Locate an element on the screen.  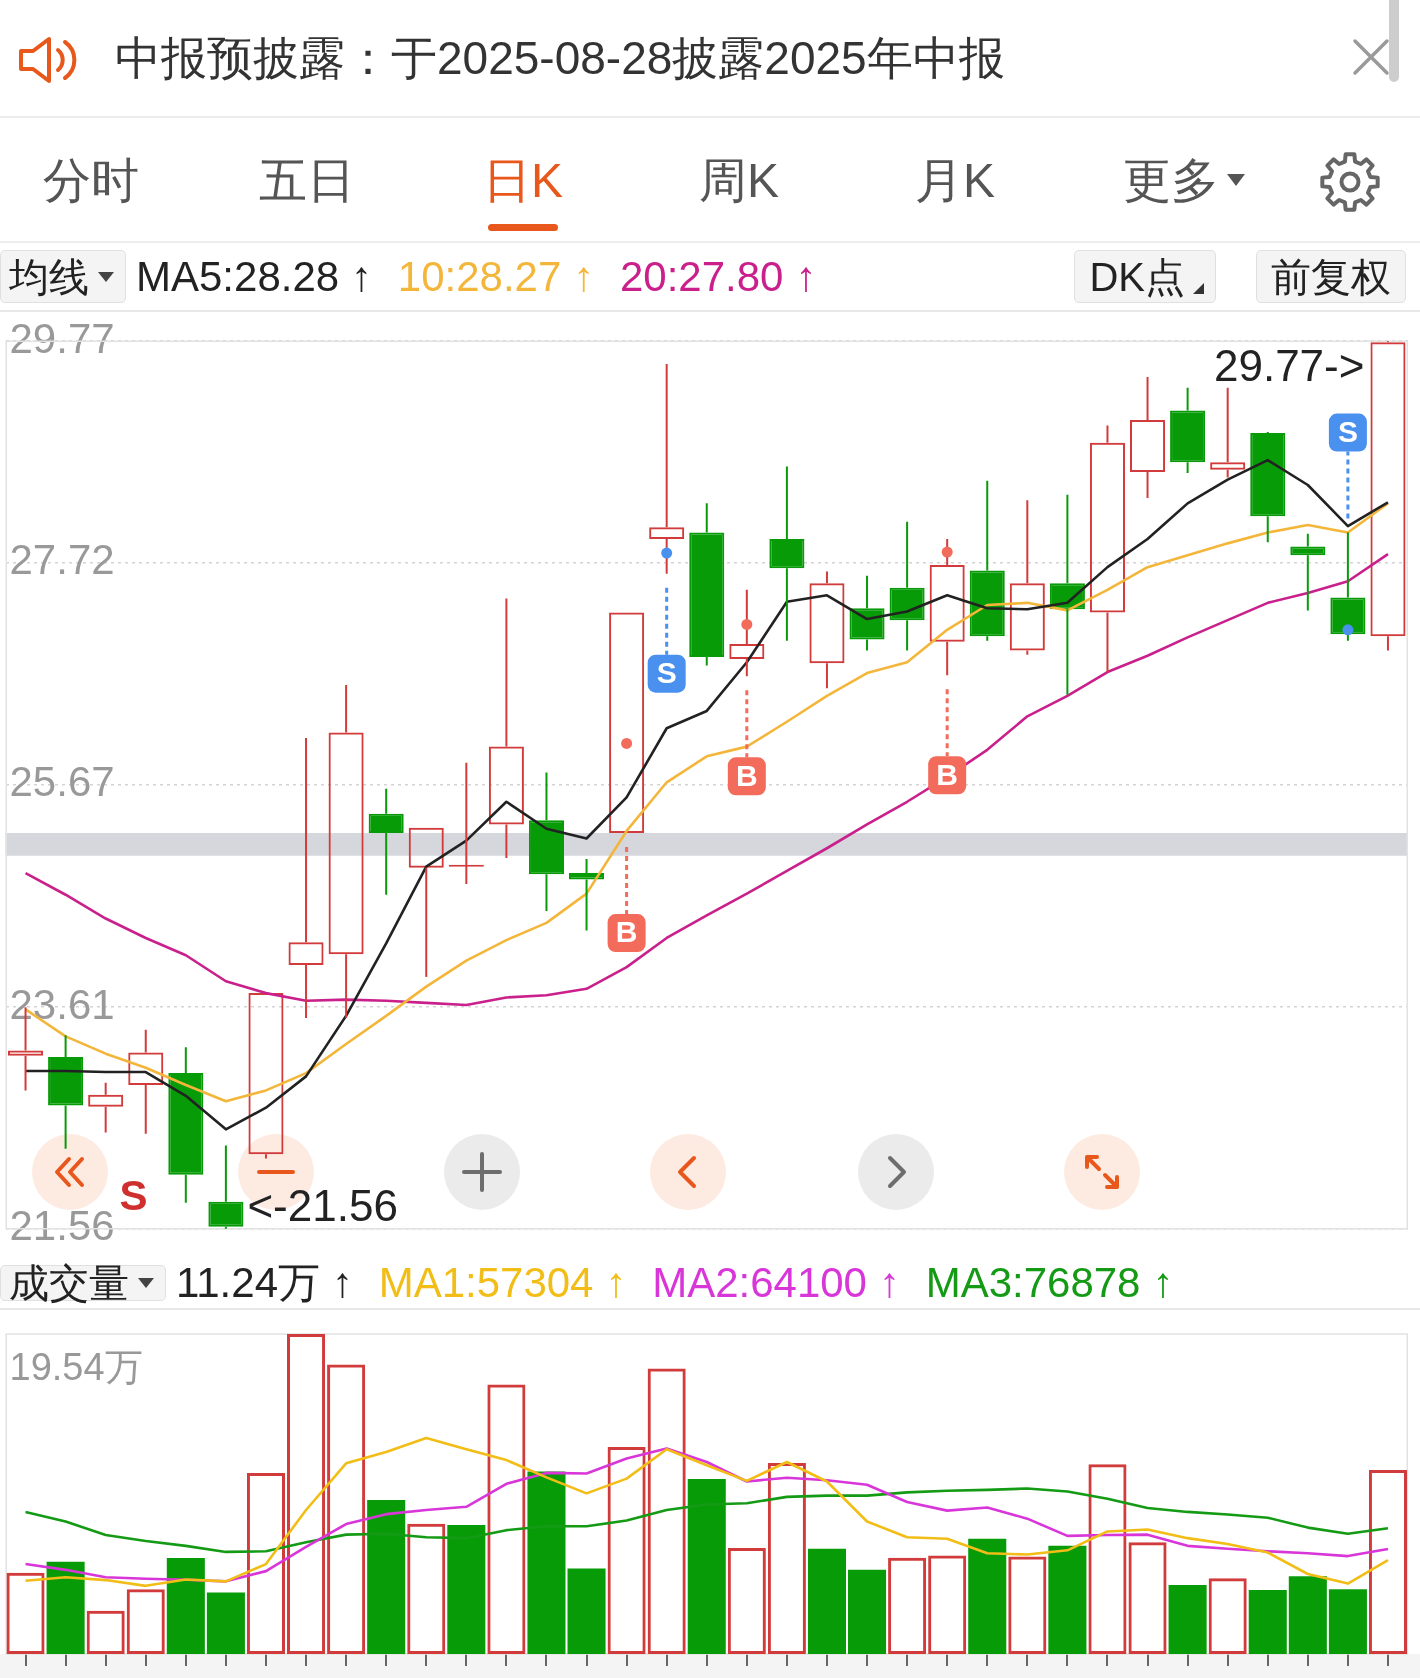
text: 周K is located at coordinates (739, 180).